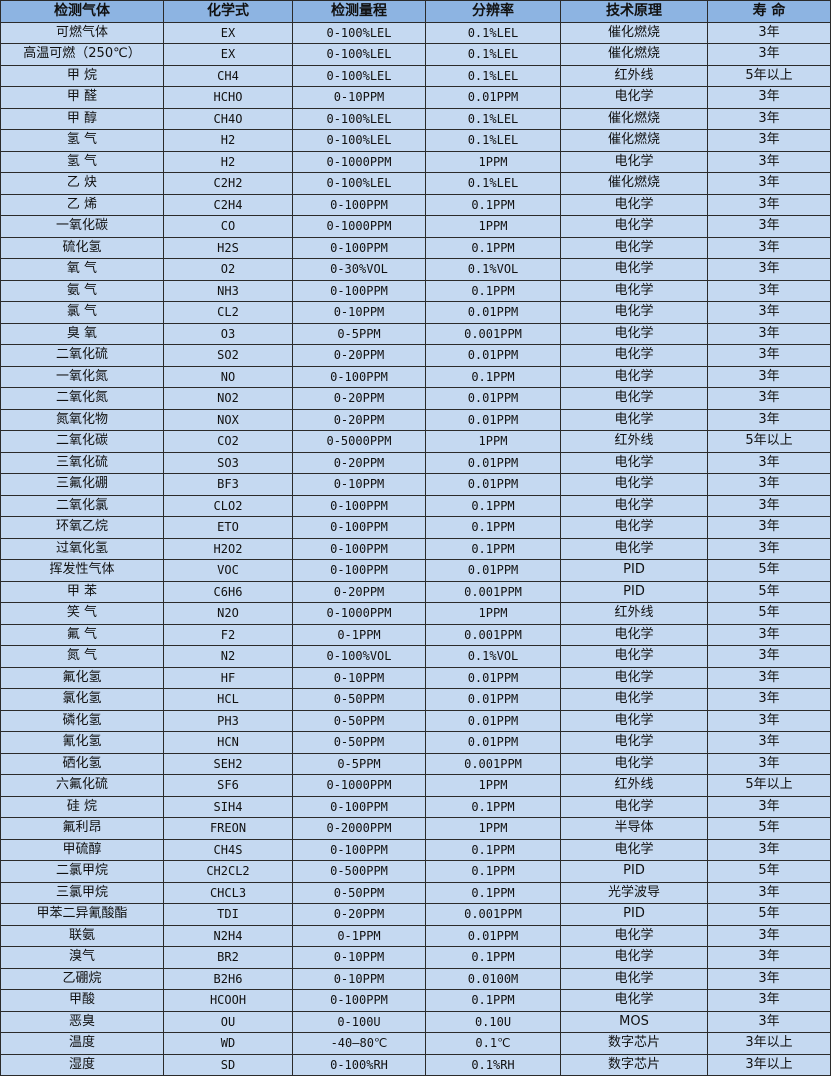  What do you see at coordinates (359, 914) in the screenshot?
I see `cell-detection-range: 0-20PPM` at bounding box center [359, 914].